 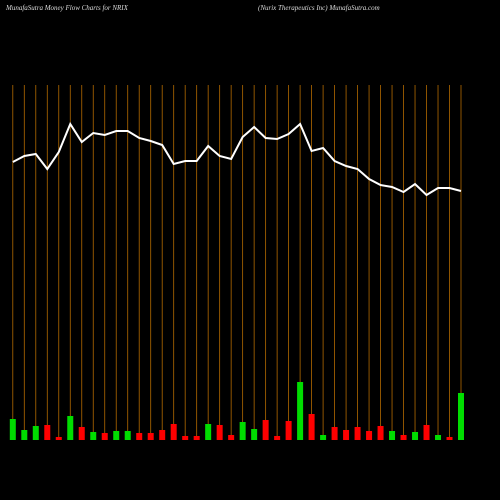 I want to click on chart-subtitle: (Nurix Therapeutics Inc) MunafaSutra.com, so click(x=319, y=8).